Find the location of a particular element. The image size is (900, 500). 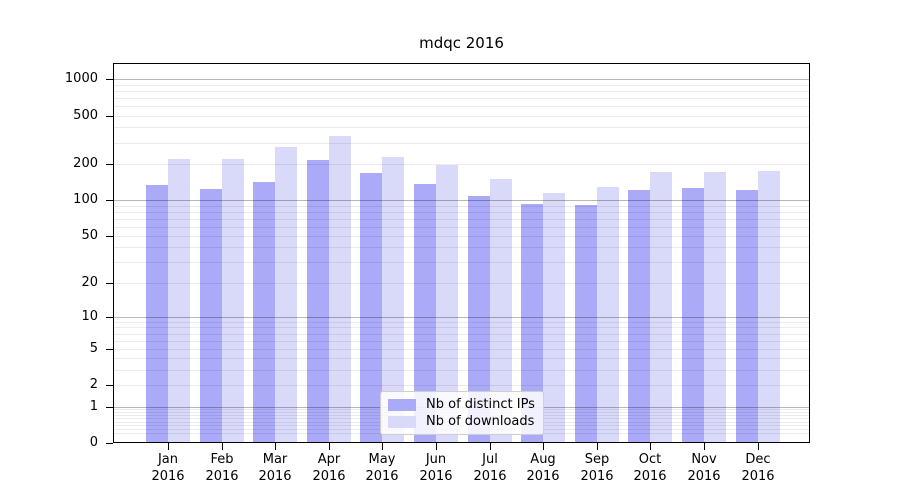

bar-downloads-dec is located at coordinates (768, 306).